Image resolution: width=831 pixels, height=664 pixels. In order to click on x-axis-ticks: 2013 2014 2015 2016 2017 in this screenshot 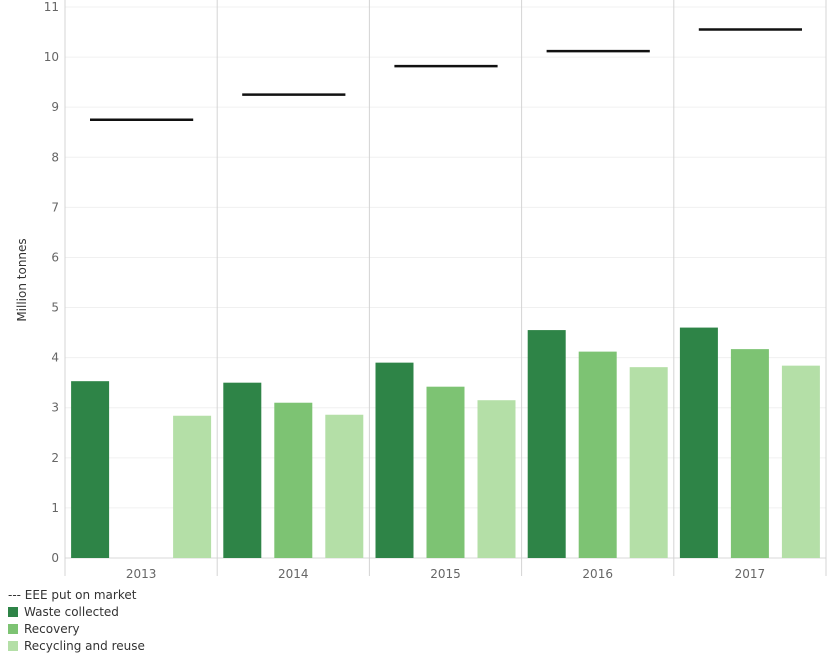, I will do `click(445, 574)`.